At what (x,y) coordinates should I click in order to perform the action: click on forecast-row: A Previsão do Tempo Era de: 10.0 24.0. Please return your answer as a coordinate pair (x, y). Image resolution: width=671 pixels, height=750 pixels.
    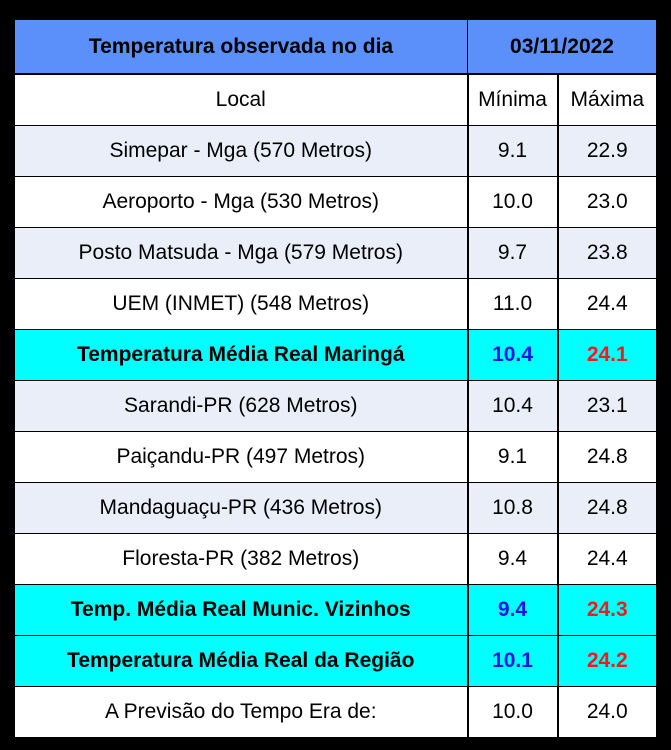
    Looking at the image, I should click on (336, 712).